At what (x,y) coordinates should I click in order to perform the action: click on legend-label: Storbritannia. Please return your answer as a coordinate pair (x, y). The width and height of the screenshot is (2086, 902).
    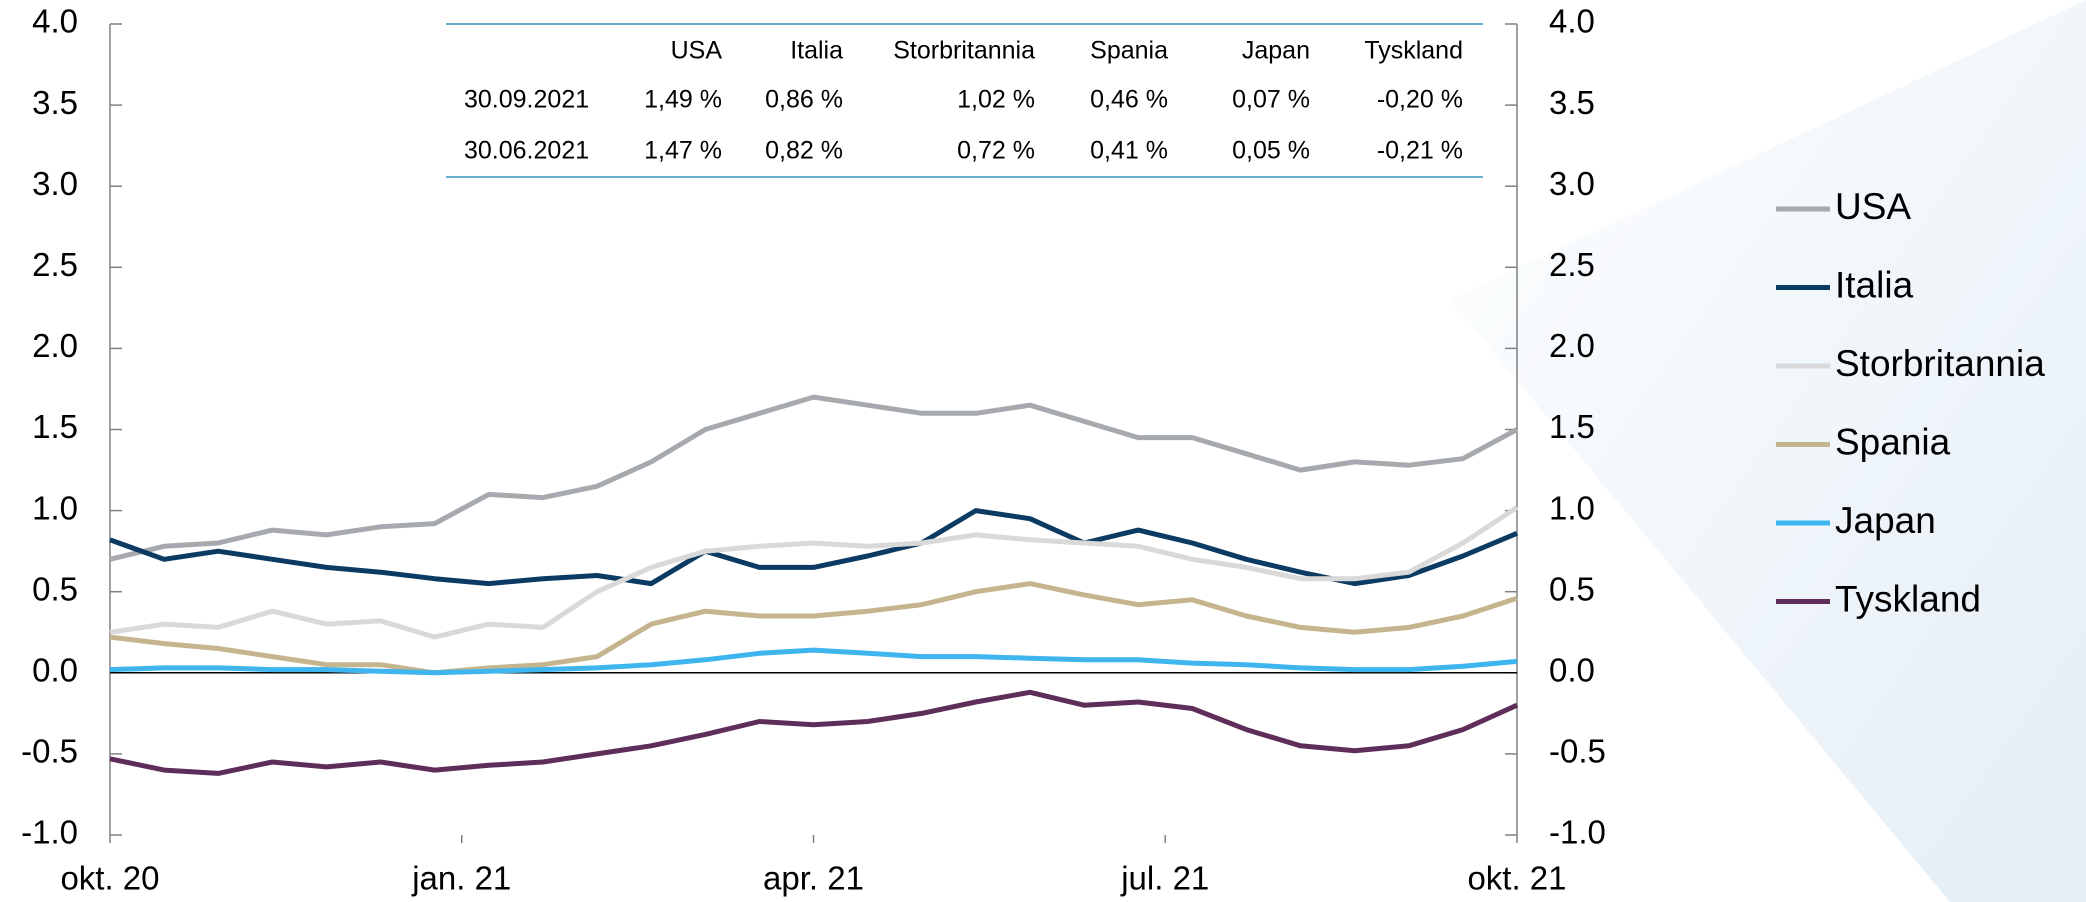
    Looking at the image, I should click on (1940, 363).